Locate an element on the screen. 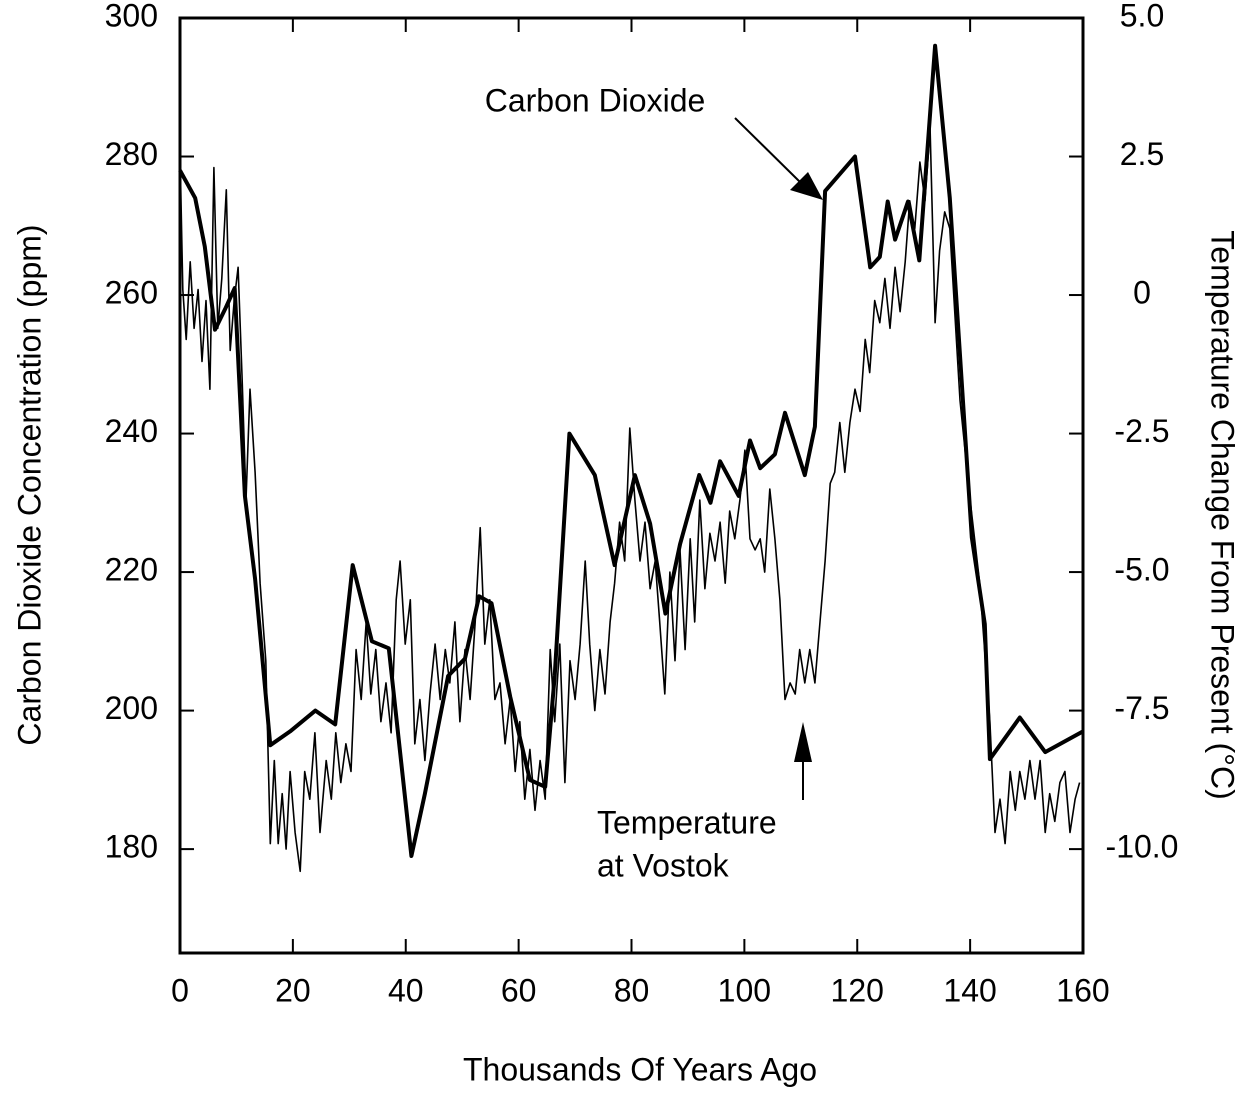 The image size is (1251, 1093). y2-tick-label: 2.5 is located at coordinates (1142, 154).